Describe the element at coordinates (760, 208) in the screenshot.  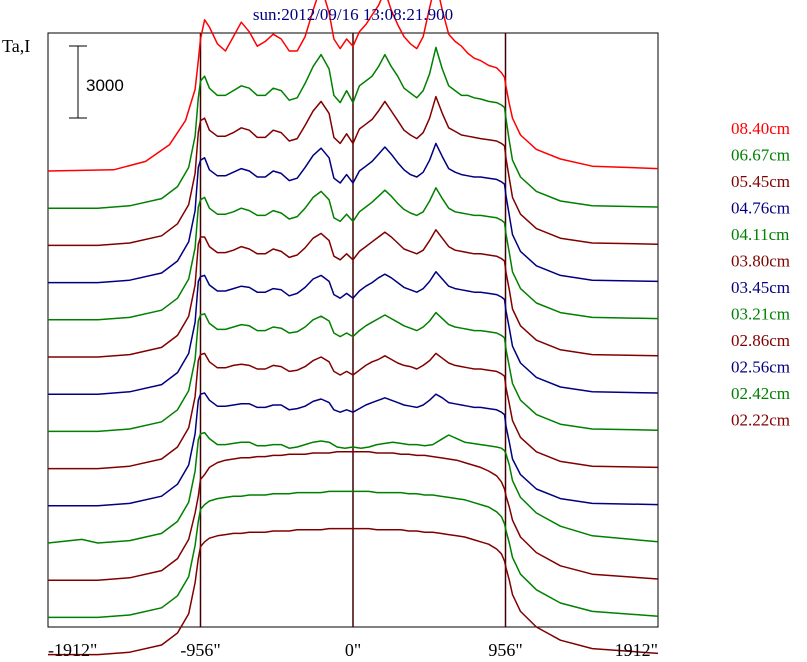
I see `legend-entry-3: 04.76cm` at that location.